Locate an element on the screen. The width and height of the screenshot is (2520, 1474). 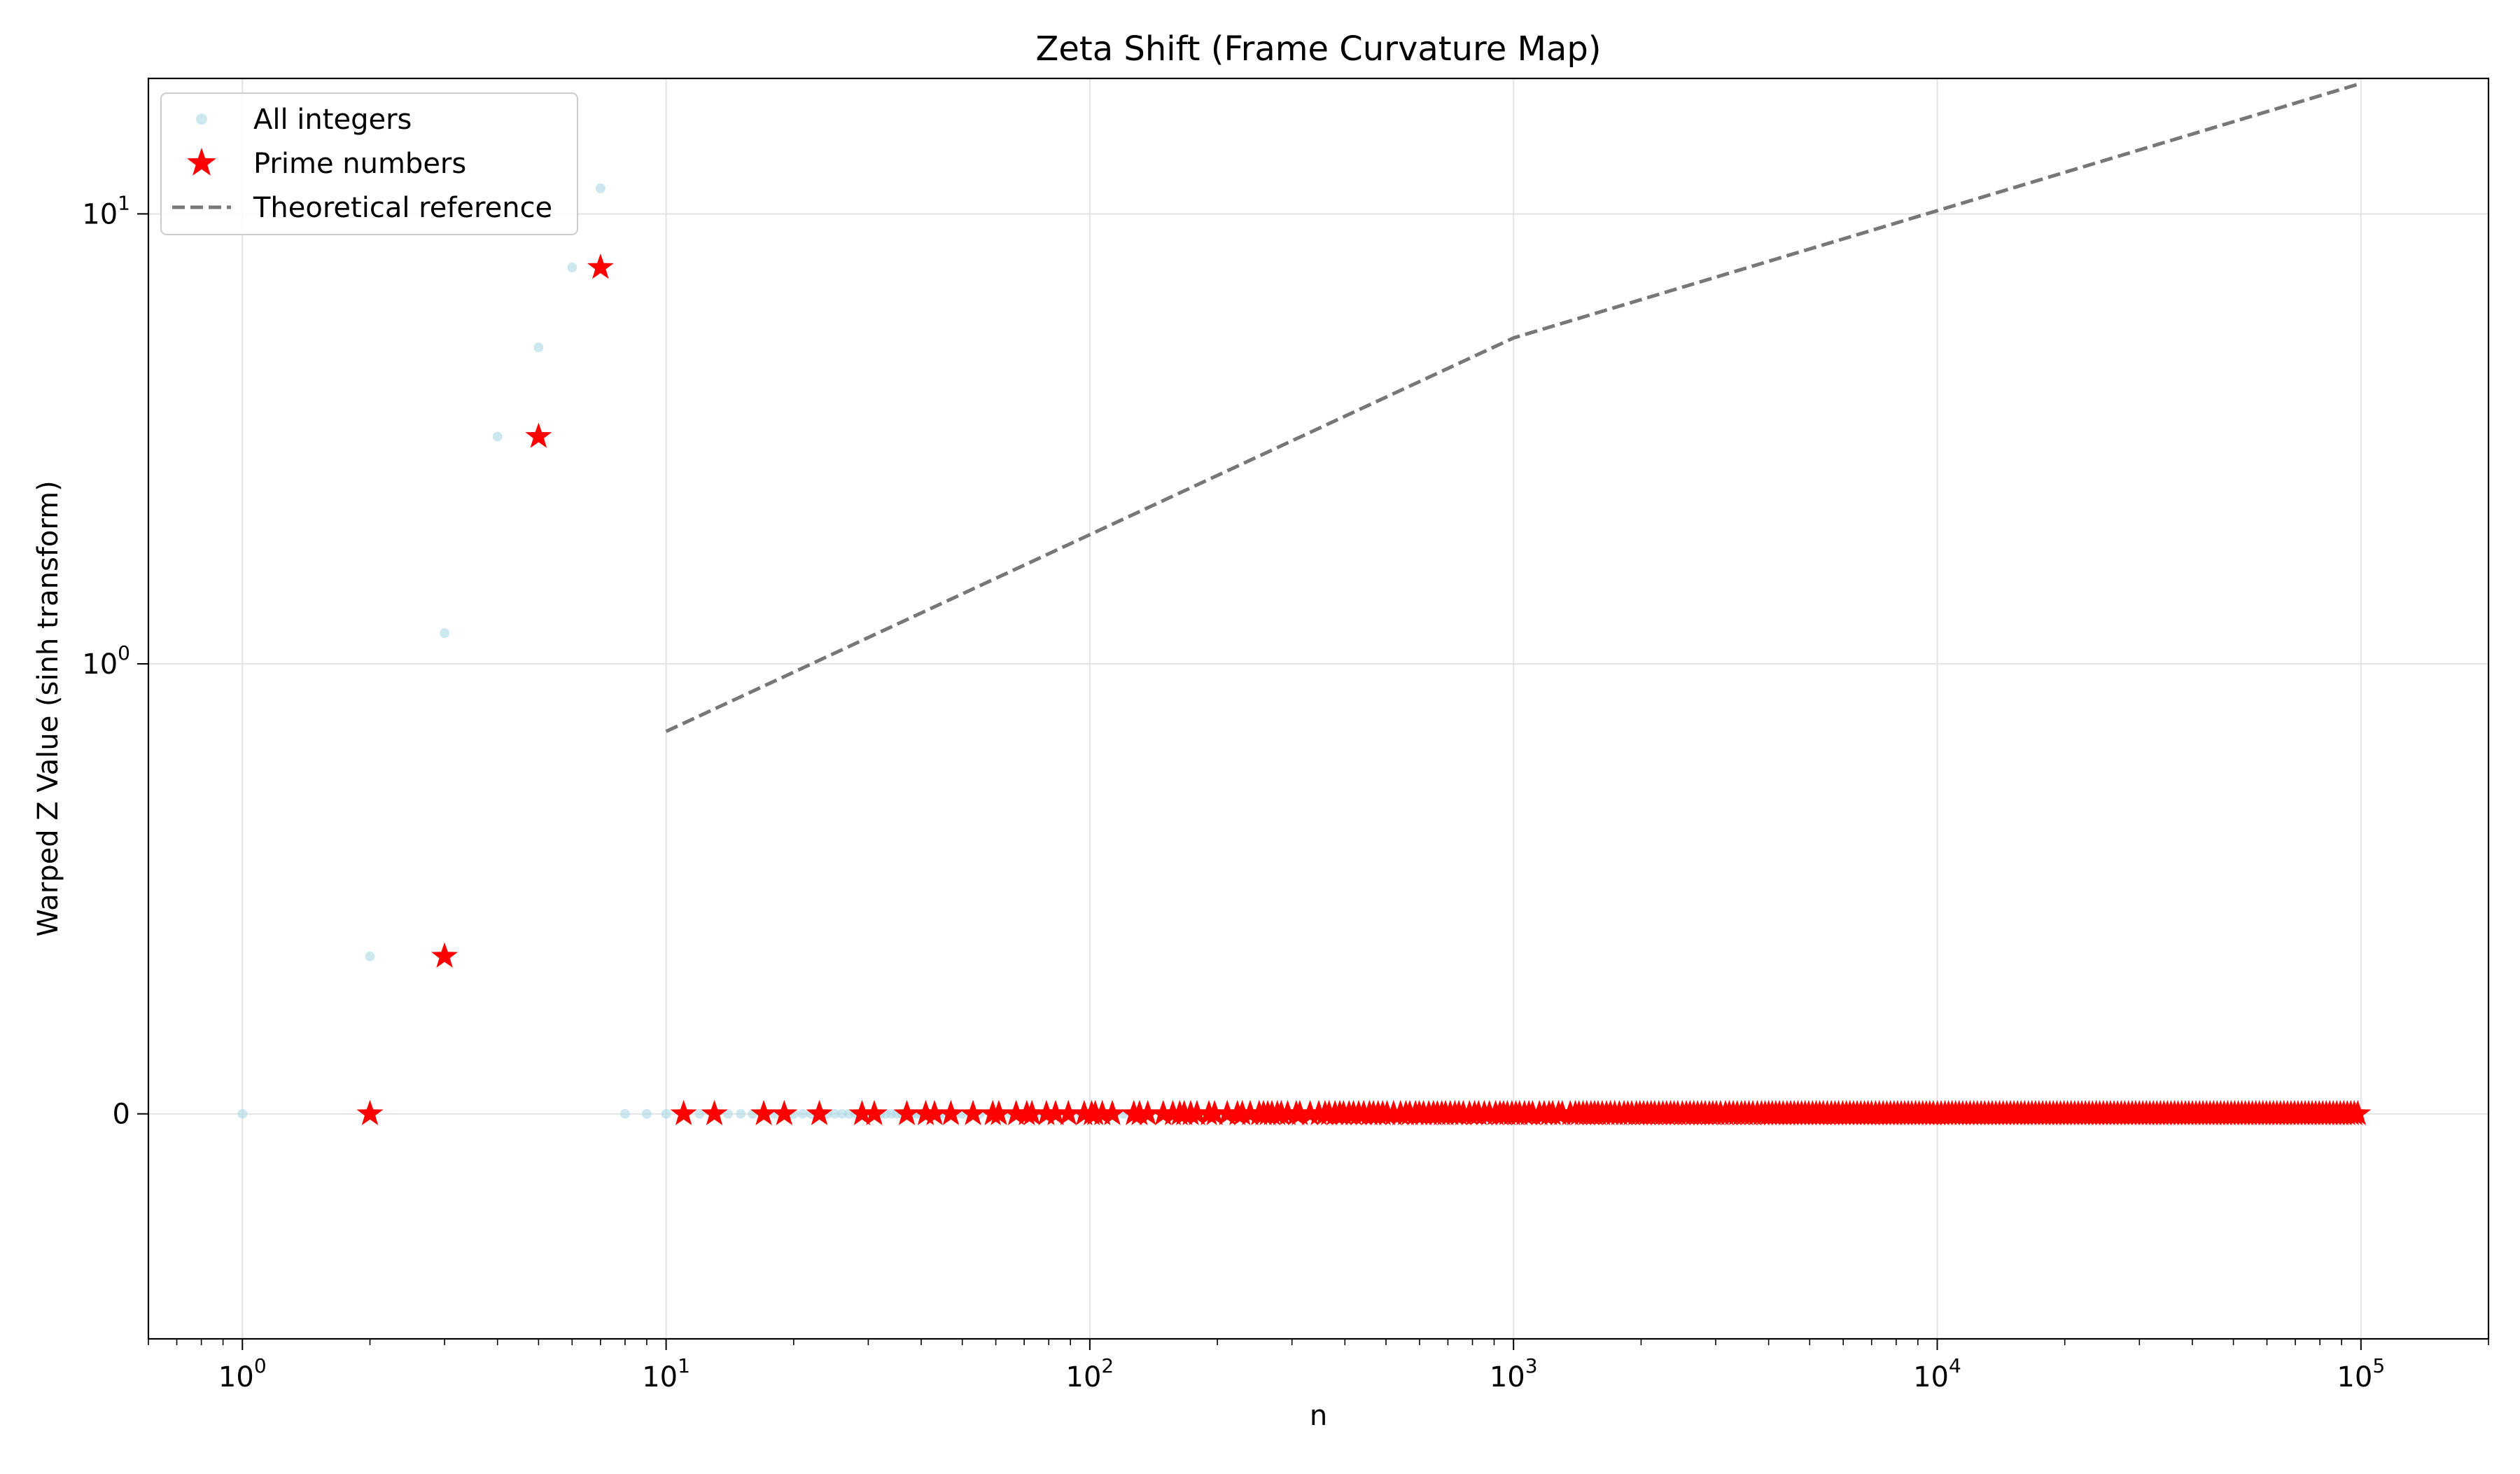
legend-prime-marker is located at coordinates (201, 162).